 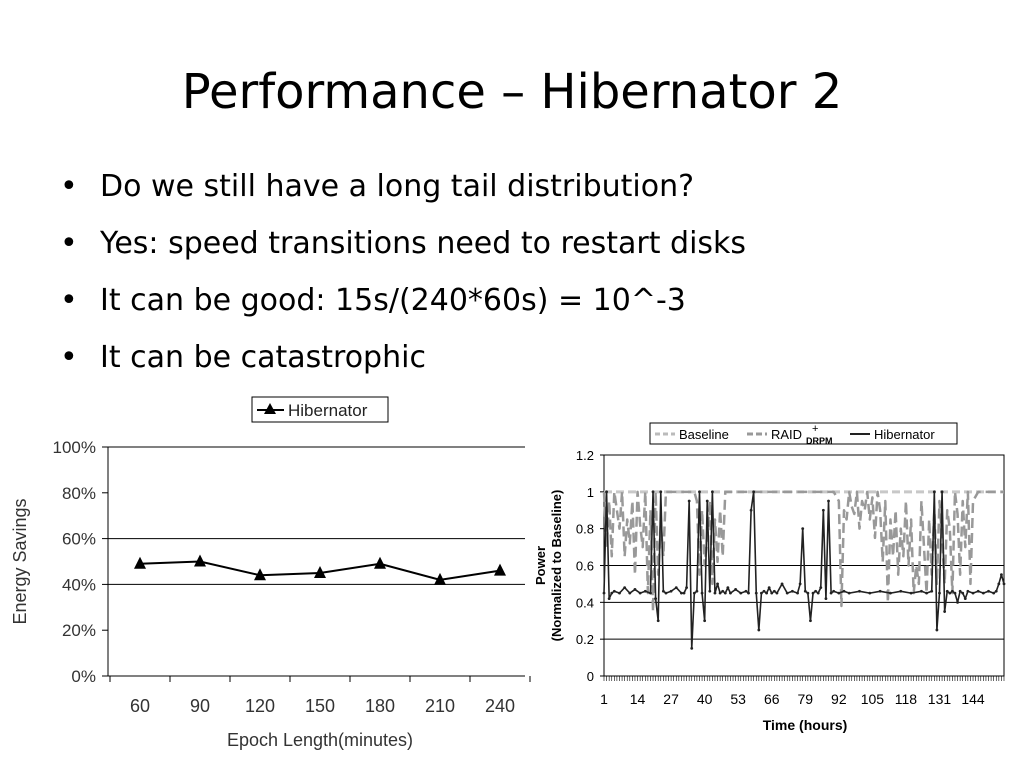 I want to click on x-tick-label: 240, so click(x=500, y=706).